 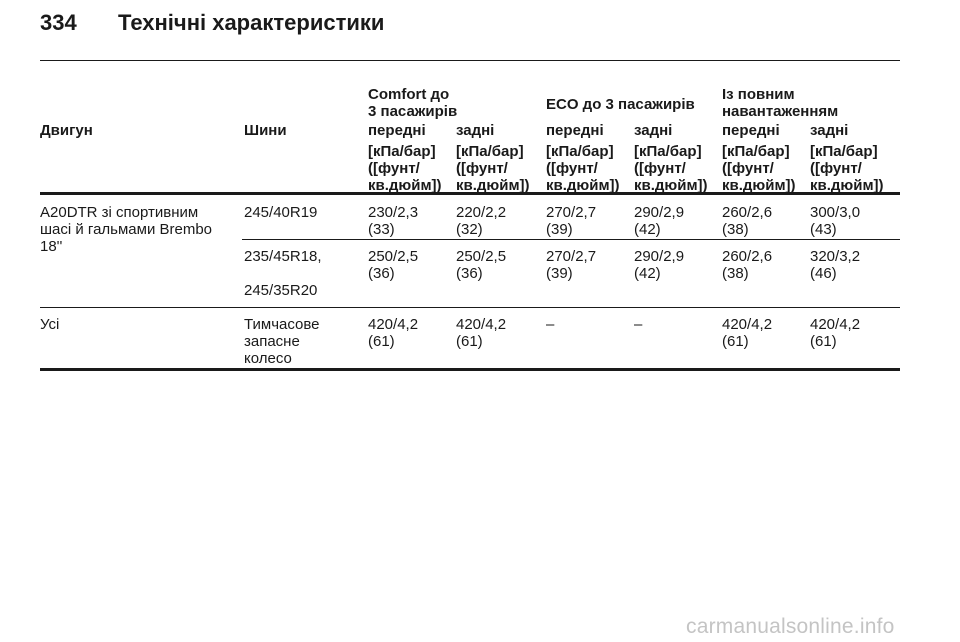 What do you see at coordinates (251, 22) in the screenshot?
I see `page-title: Технічні характеристики` at bounding box center [251, 22].